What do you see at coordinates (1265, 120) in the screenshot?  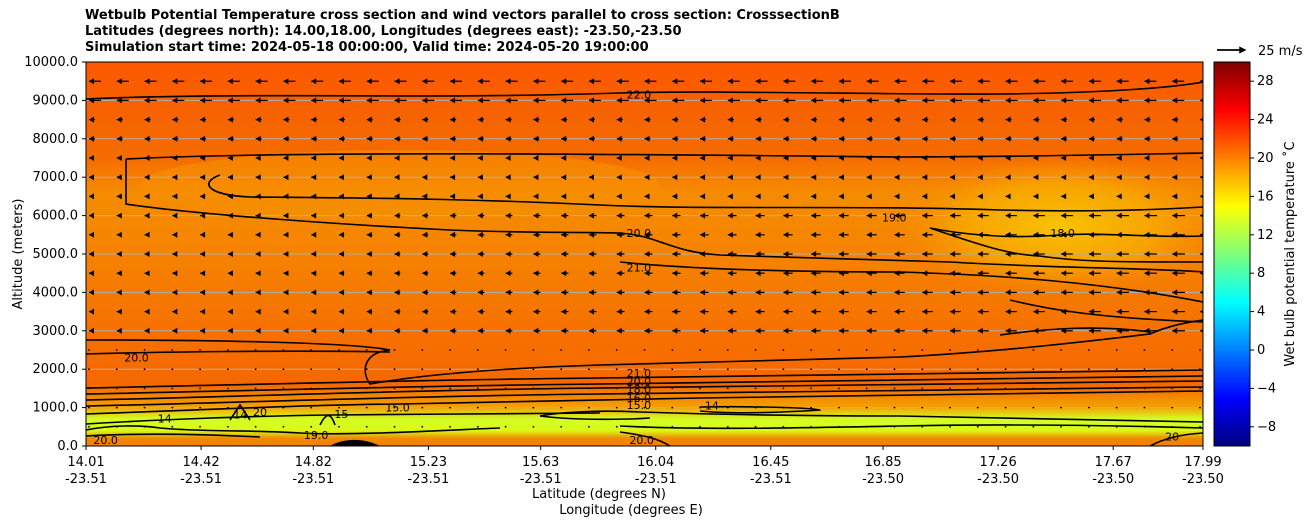 I see `colorbar-tick-label: 24` at bounding box center [1265, 120].